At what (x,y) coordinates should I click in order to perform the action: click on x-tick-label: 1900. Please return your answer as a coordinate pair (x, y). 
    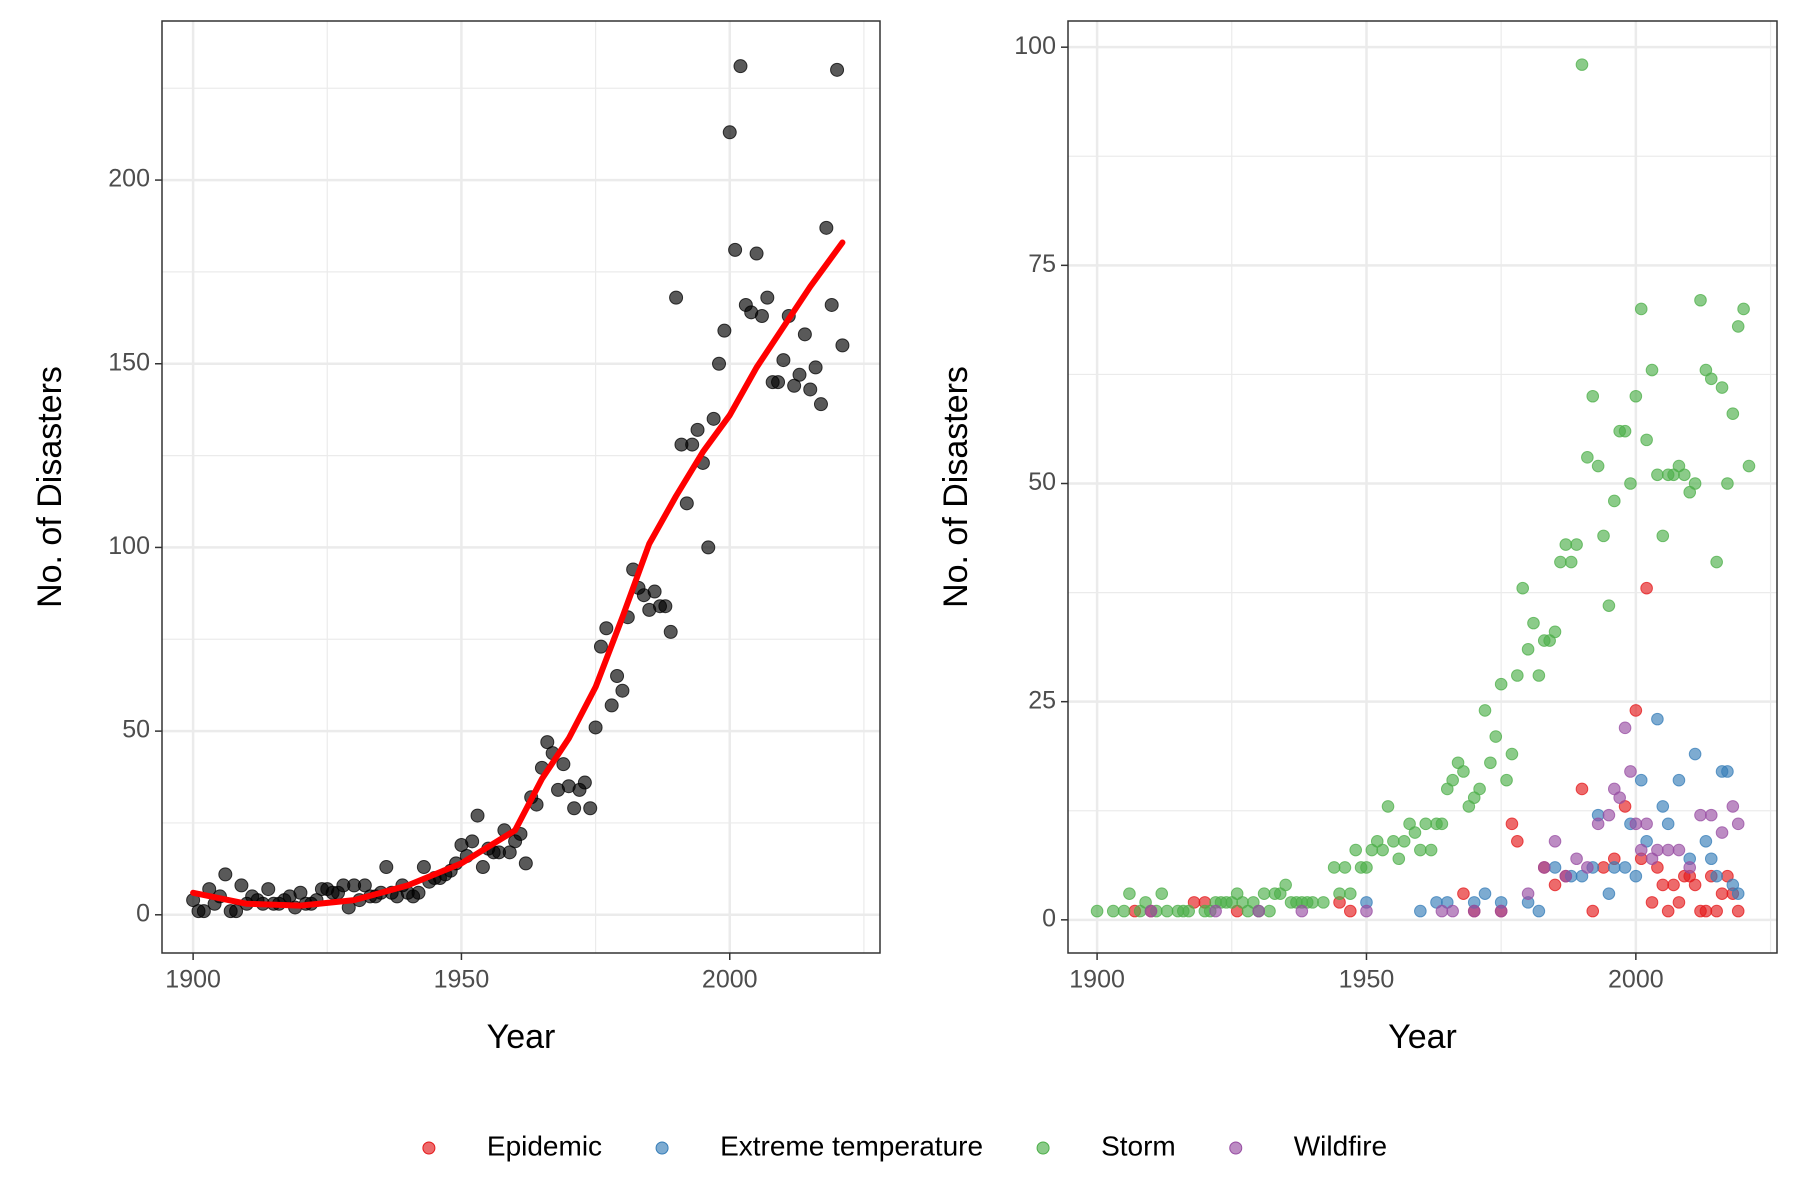
    Looking at the image, I should click on (193, 980).